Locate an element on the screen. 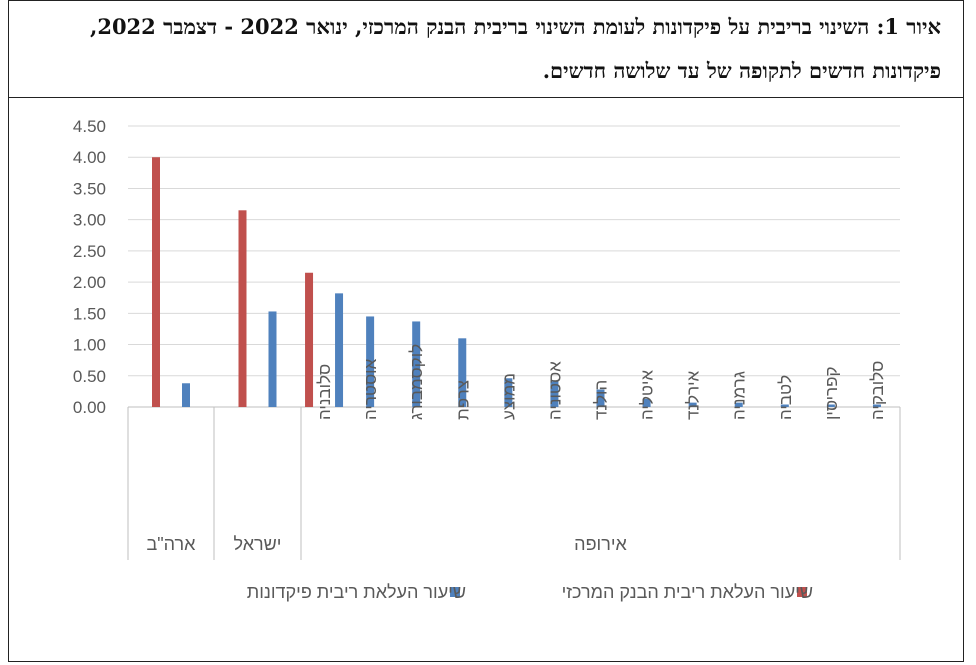 This screenshot has height=665, width=976. x-category-label: קפריסין is located at coordinates (831, 393).